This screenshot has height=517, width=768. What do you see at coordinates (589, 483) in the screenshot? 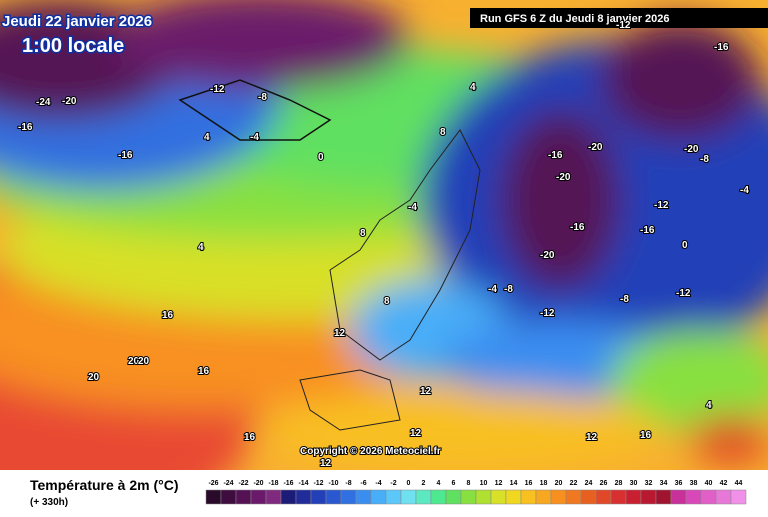
I see `scale-label: 24` at bounding box center [589, 483].